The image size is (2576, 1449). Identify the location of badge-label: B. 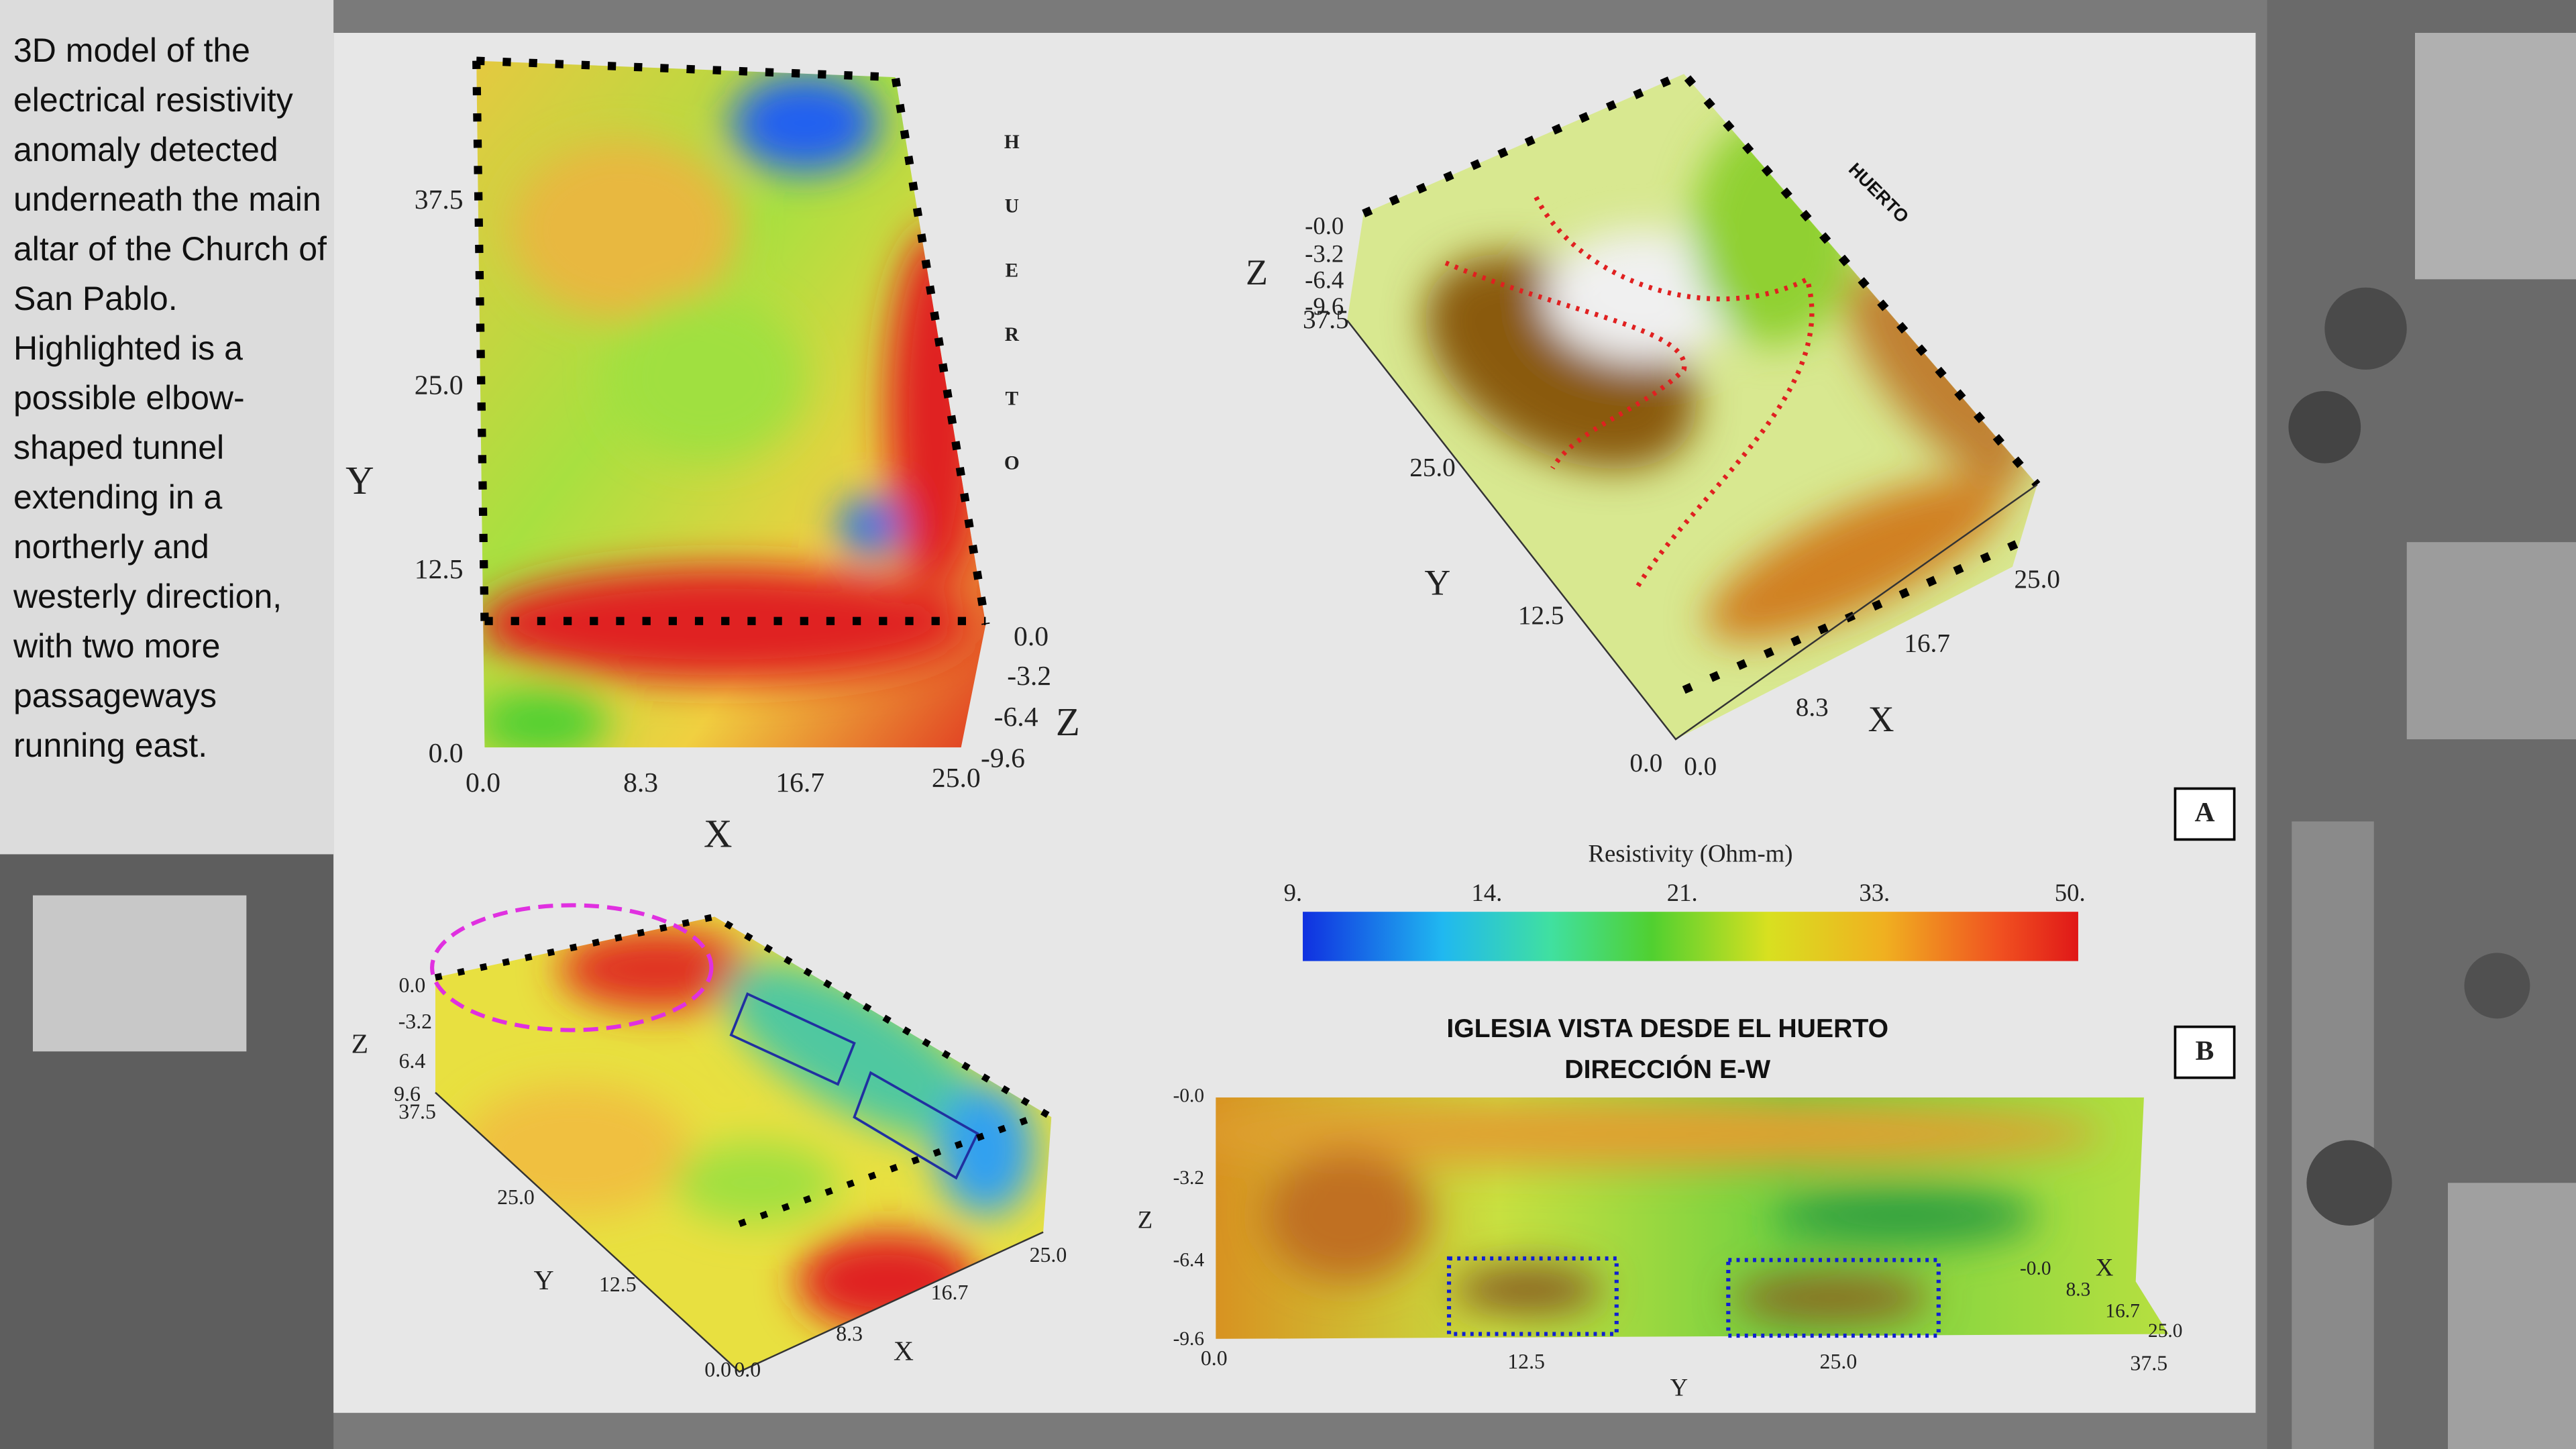
(2205, 1050).